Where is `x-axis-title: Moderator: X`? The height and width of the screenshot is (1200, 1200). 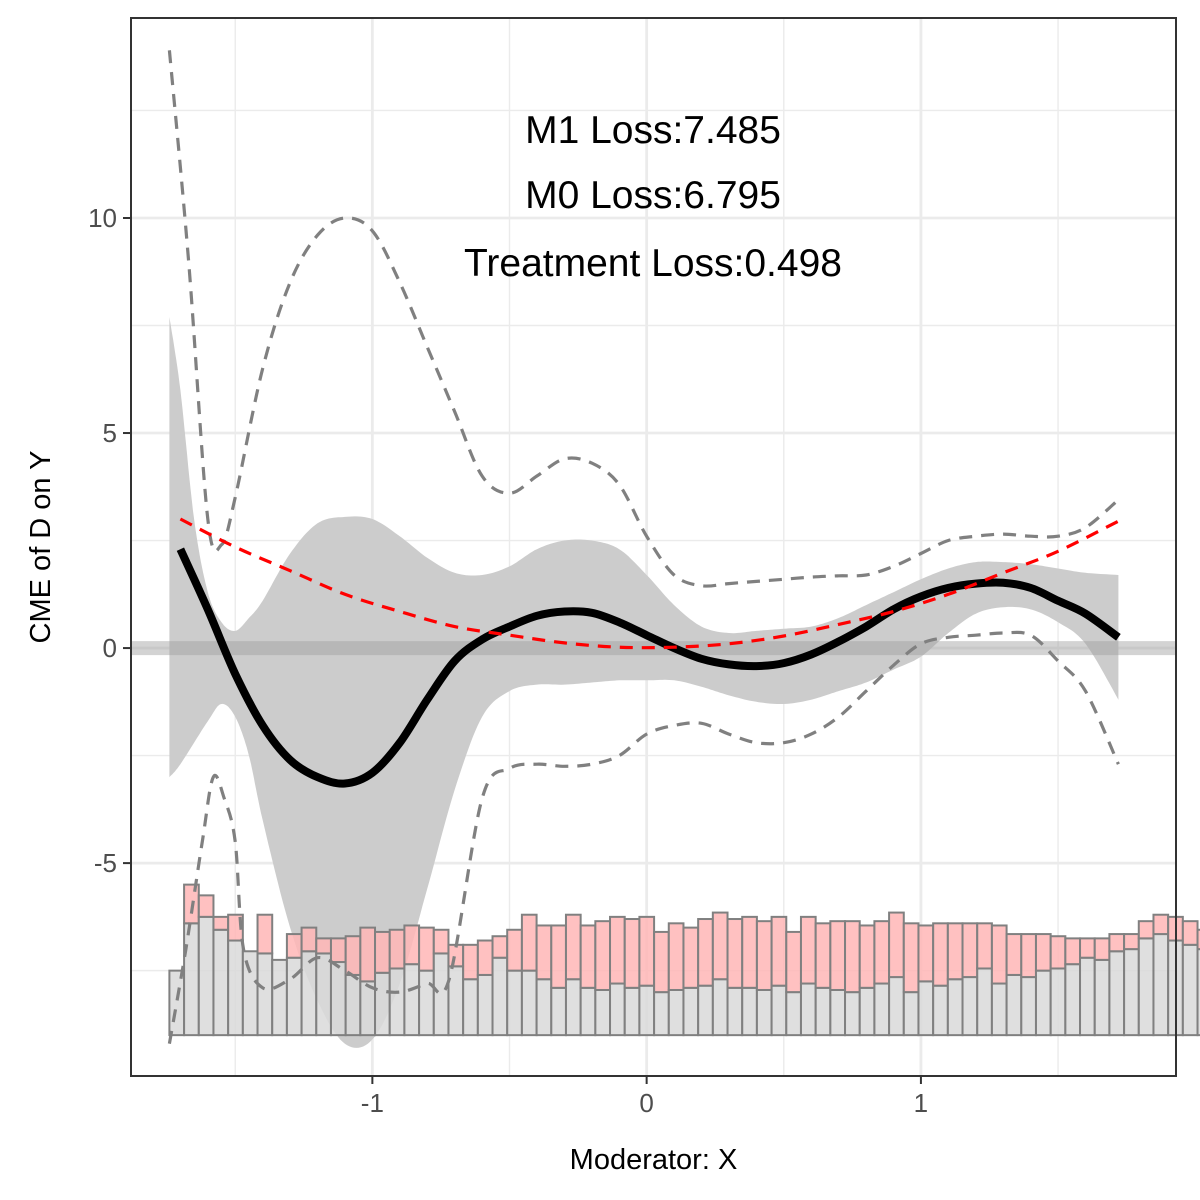
x-axis-title: Moderator: X is located at coordinates (654, 1160).